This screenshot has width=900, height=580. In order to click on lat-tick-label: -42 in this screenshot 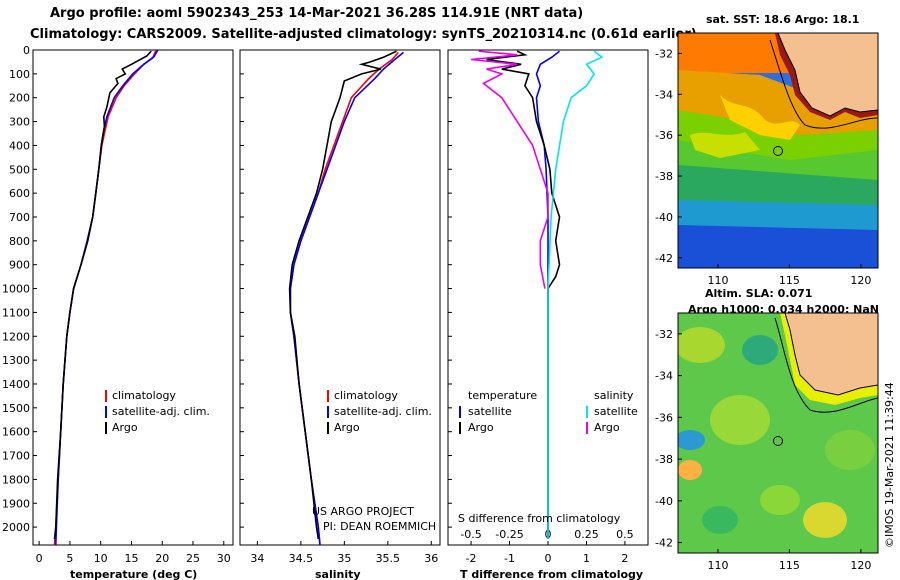, I will do `click(664, 543)`.